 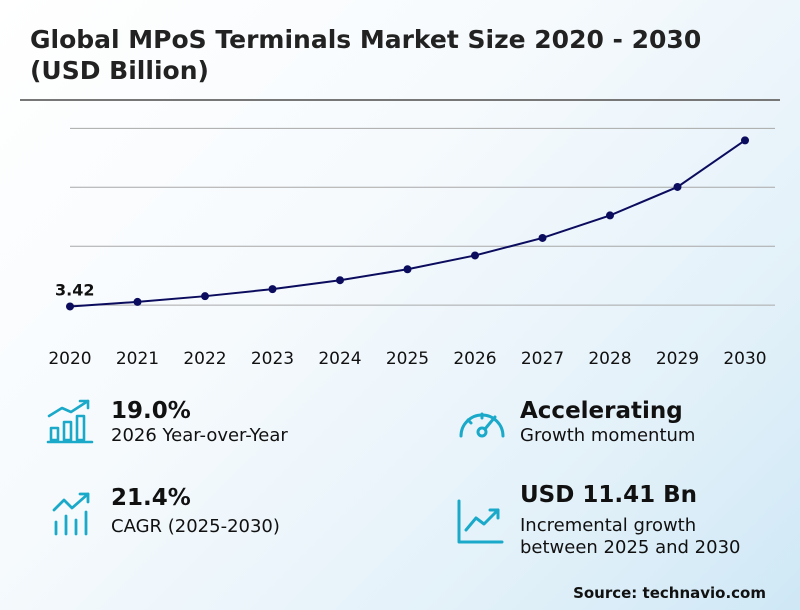 What do you see at coordinates (400, 100) in the screenshot?
I see `title-divider` at bounding box center [400, 100].